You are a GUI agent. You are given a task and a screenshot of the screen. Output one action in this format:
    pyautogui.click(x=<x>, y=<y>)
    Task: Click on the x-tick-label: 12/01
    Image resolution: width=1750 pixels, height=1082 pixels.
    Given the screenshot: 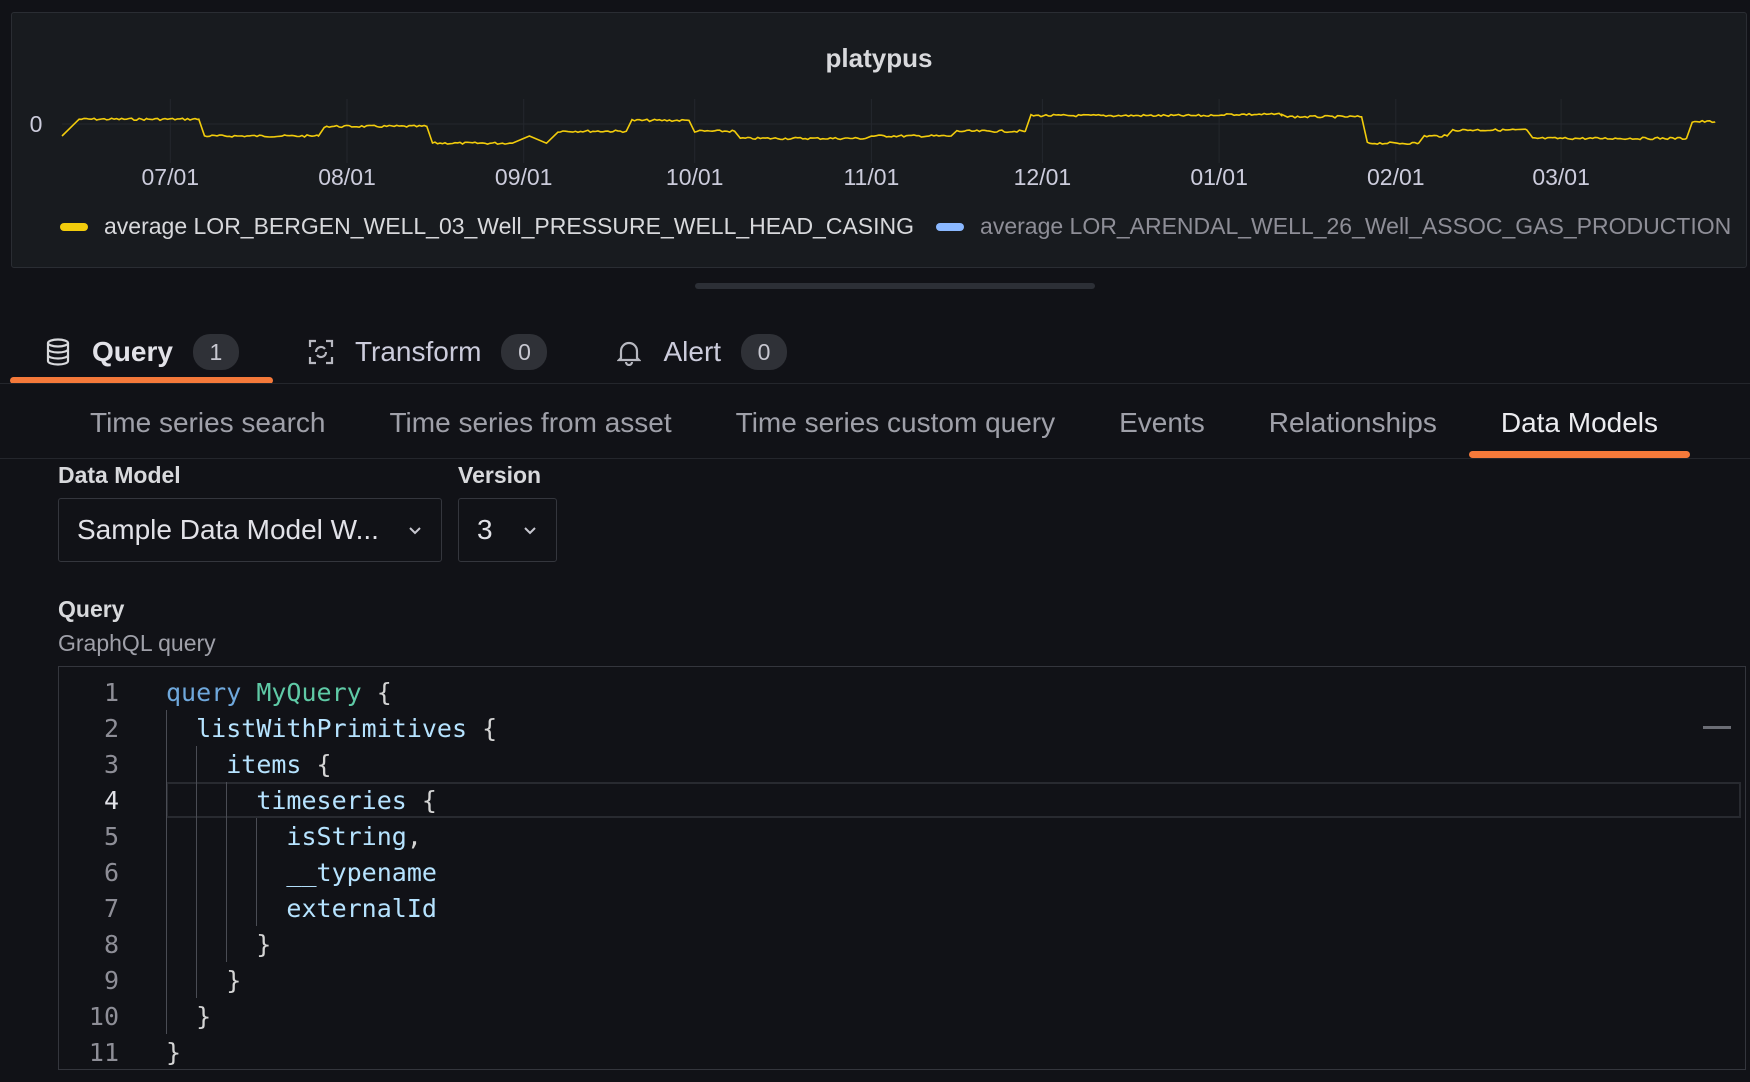 What is the action you would take?
    pyautogui.click(x=1043, y=177)
    